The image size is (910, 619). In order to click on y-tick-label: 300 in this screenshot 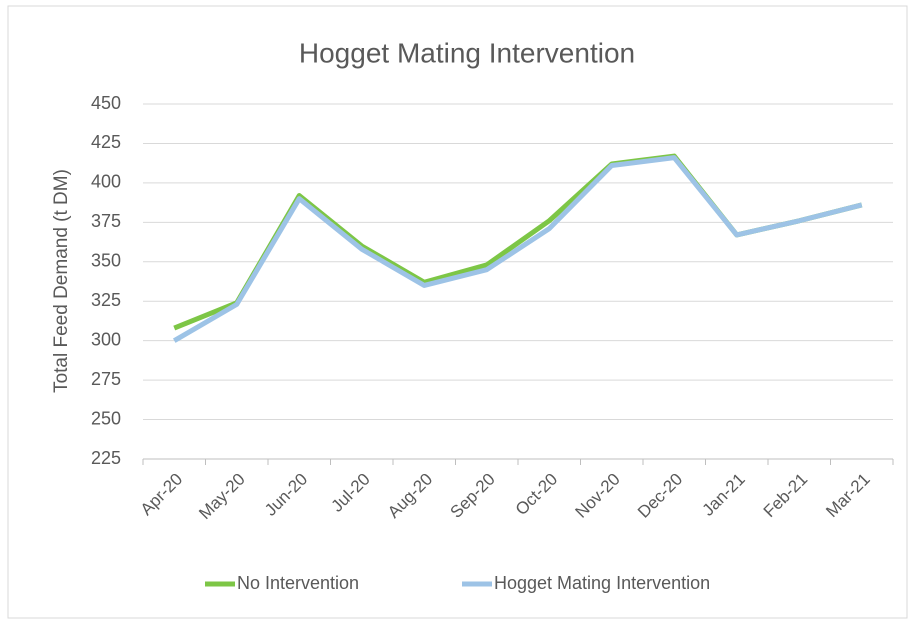, I will do `click(106, 339)`.